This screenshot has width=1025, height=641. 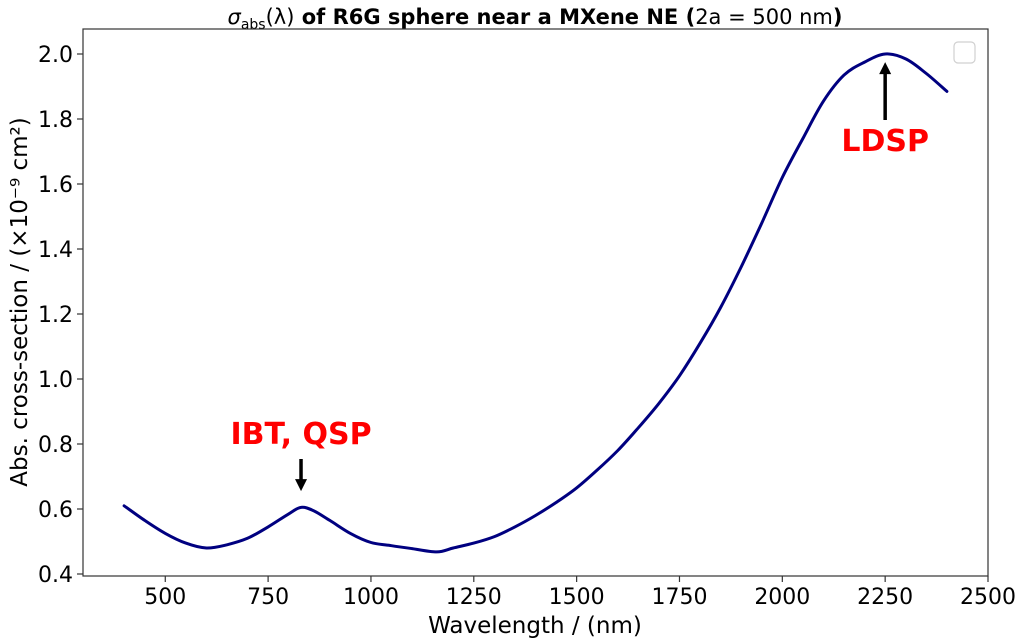 What do you see at coordinates (55, 380) in the screenshot?
I see `y-tick-label: 1.0` at bounding box center [55, 380].